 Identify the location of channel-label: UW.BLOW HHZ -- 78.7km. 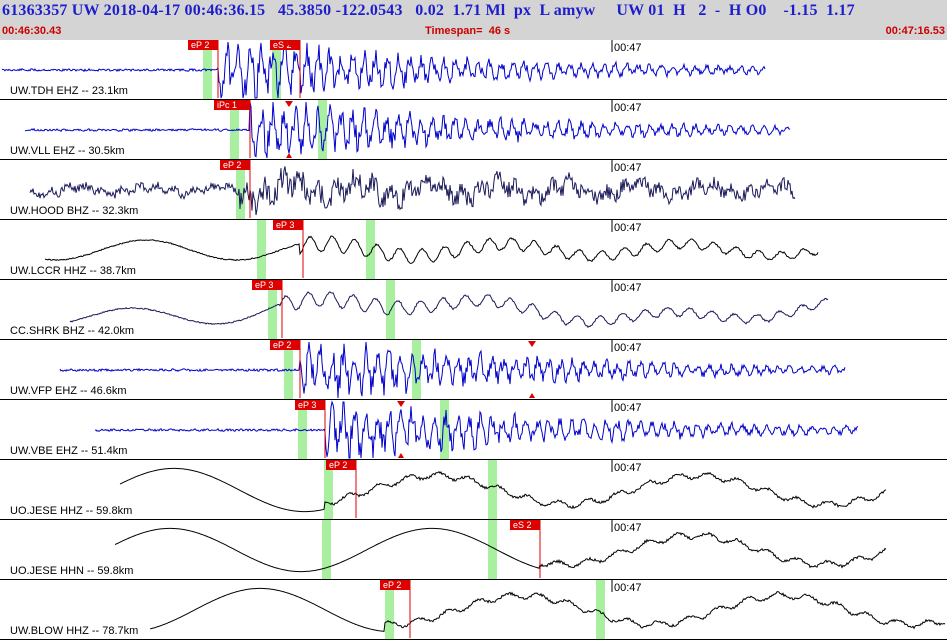
(74, 631).